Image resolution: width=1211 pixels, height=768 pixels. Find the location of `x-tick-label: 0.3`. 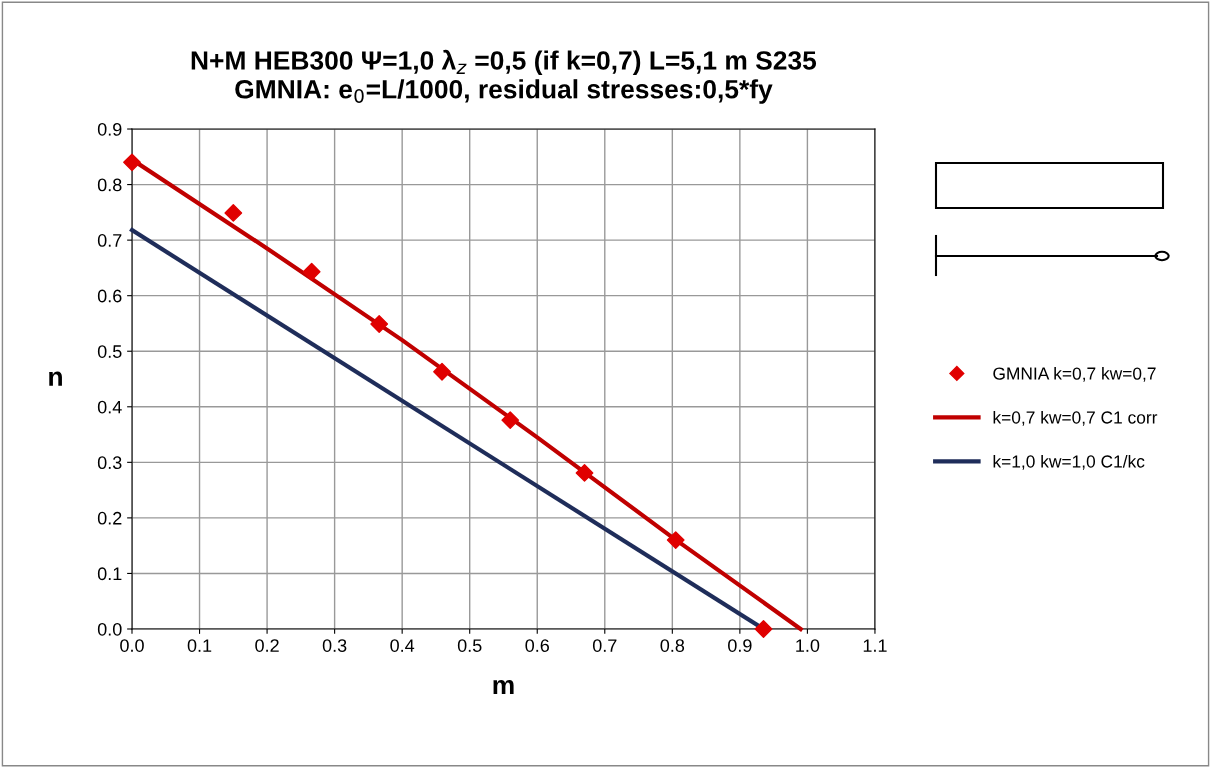

x-tick-label: 0.3 is located at coordinates (334, 645).